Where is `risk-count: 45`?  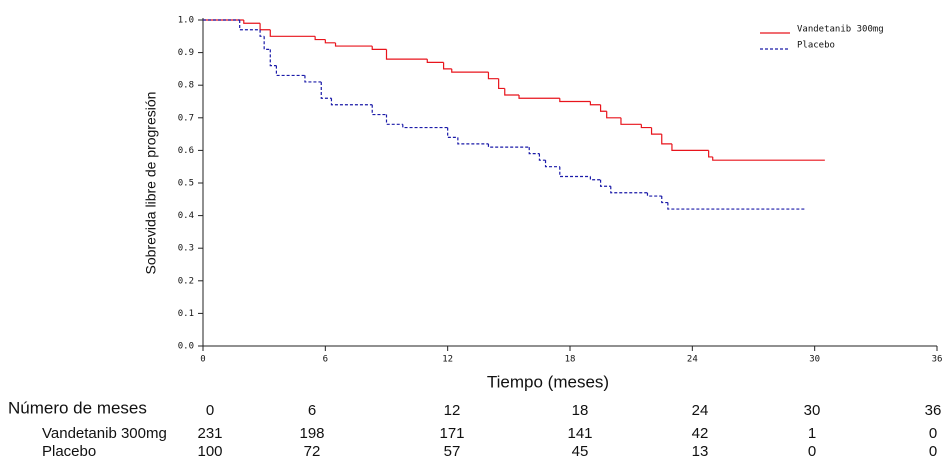 risk-count: 45 is located at coordinates (580, 451).